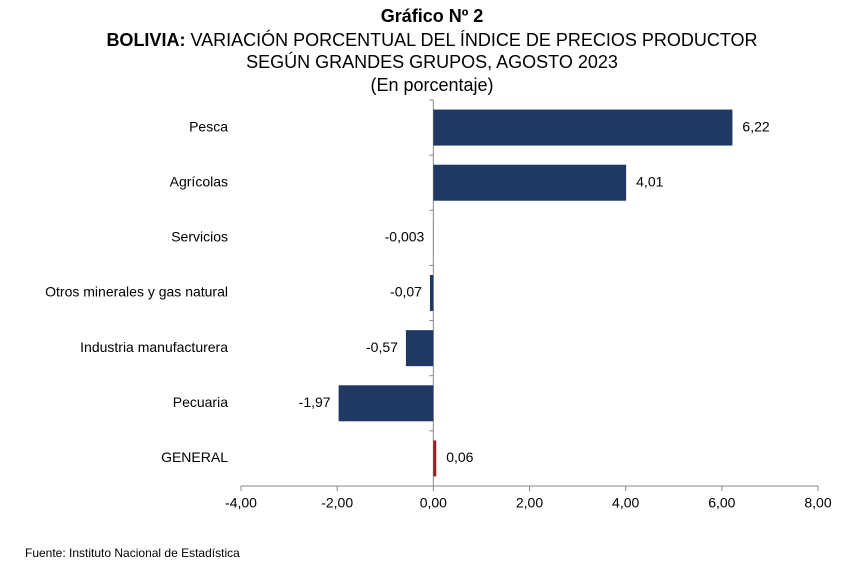  I want to click on subtitle-bold: BOLIVIA:, so click(145, 40).